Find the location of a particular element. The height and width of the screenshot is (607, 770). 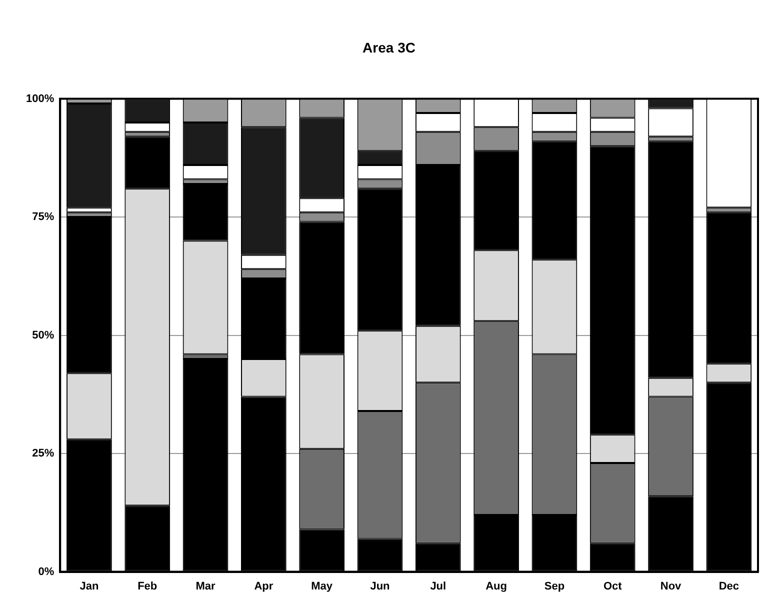

x-tick-label: May is located at coordinates (322, 586).